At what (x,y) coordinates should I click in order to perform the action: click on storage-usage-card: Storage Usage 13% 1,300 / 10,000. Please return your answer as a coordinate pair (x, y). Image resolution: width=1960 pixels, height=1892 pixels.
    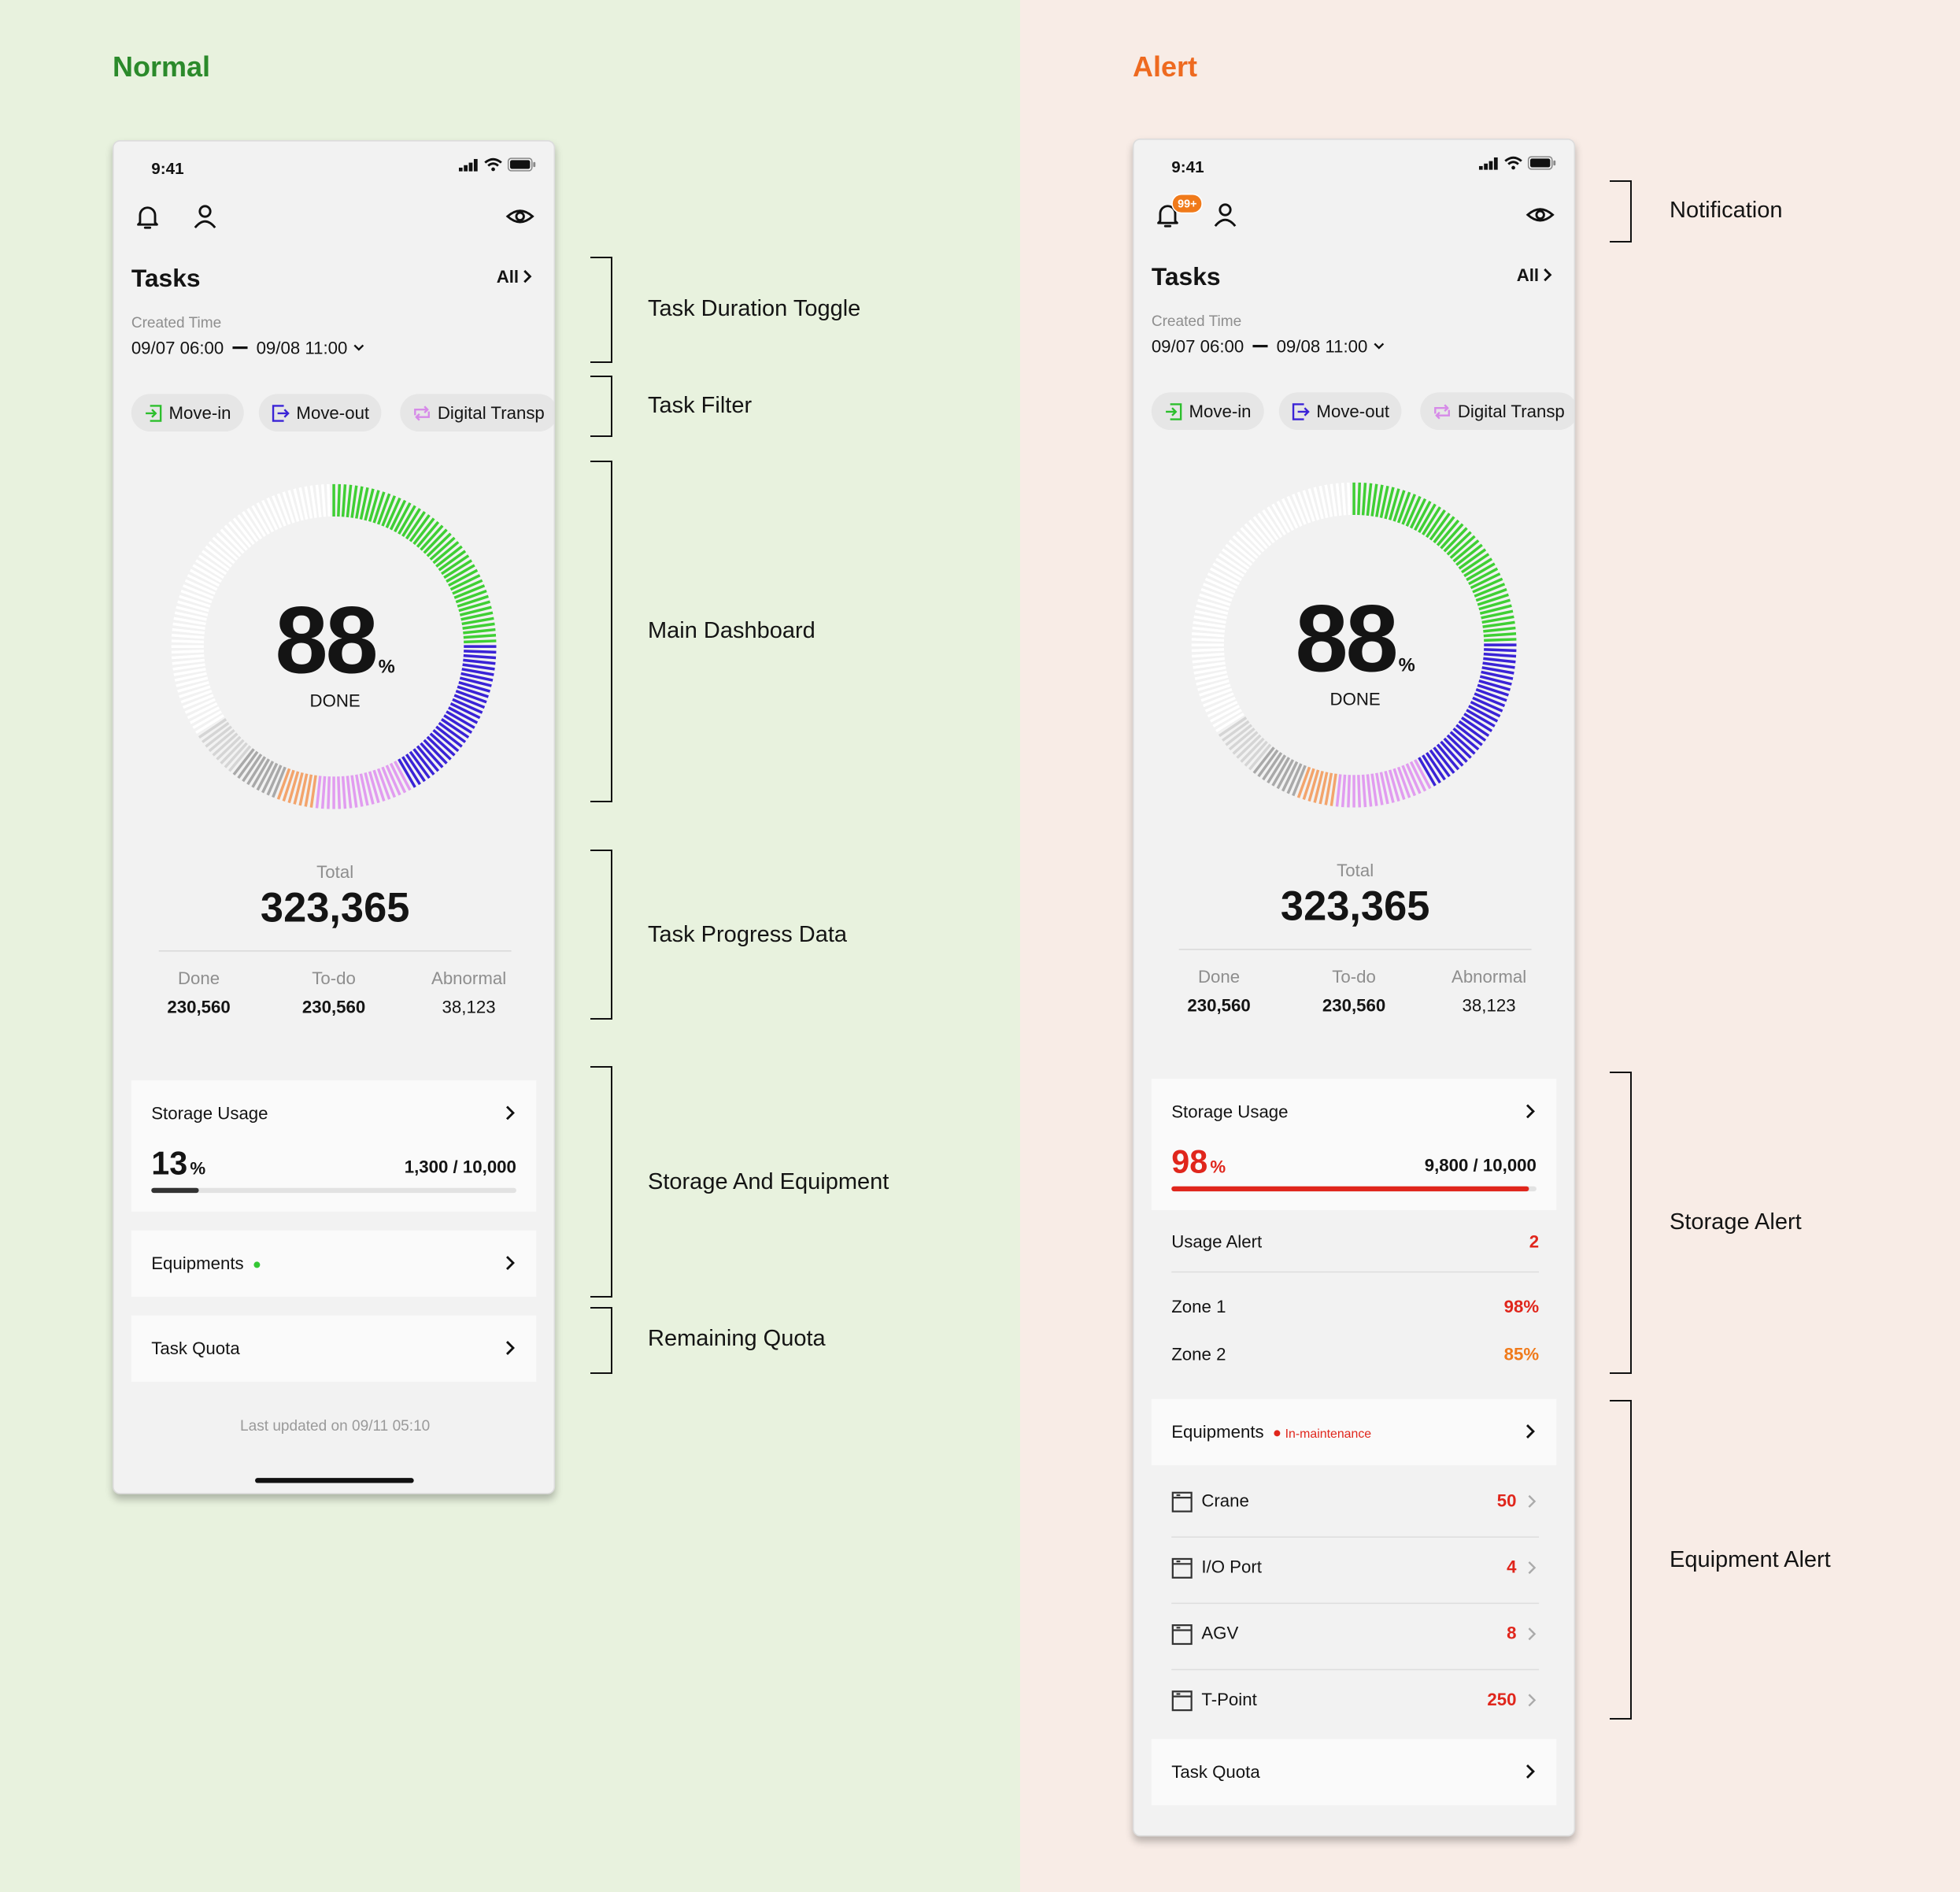
    Looking at the image, I should click on (334, 1146).